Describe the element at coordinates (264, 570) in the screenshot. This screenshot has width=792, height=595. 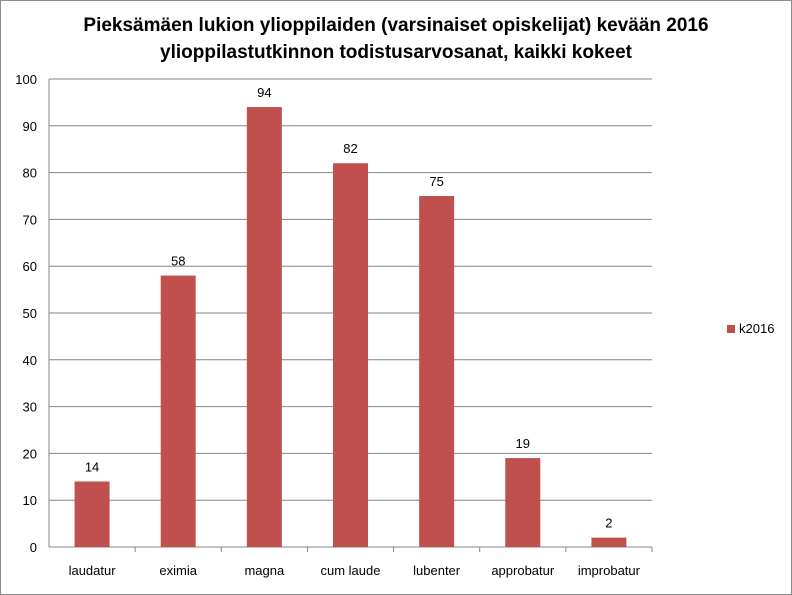
I see `x-tick-label: magna` at that location.